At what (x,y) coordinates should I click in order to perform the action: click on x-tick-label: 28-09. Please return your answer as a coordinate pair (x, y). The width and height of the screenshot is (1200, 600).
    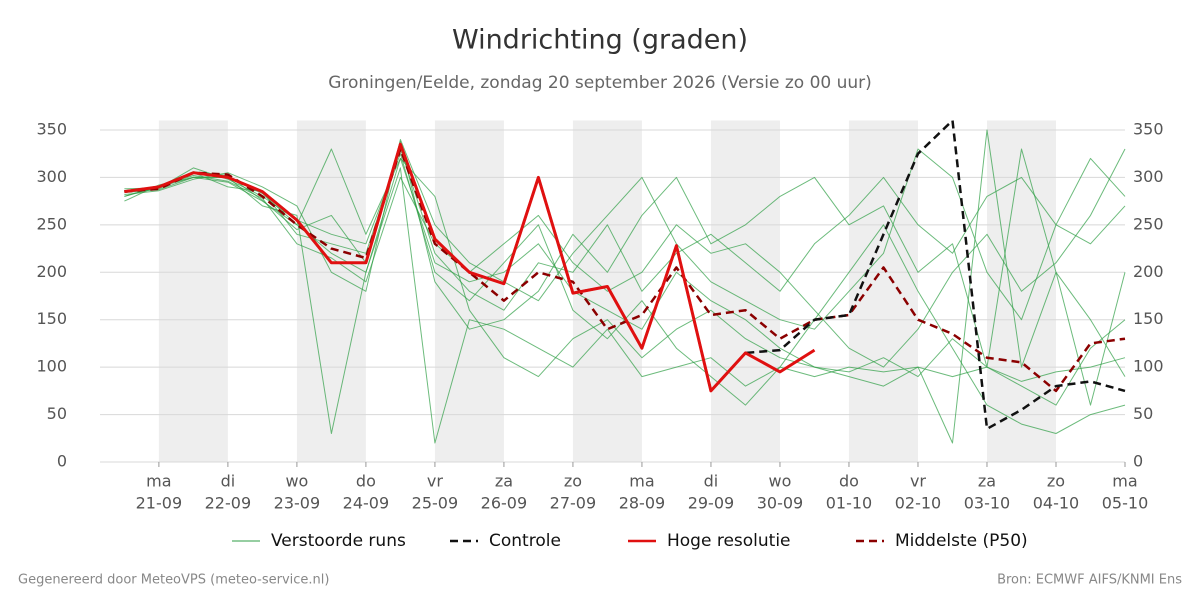
    Looking at the image, I should click on (642, 503).